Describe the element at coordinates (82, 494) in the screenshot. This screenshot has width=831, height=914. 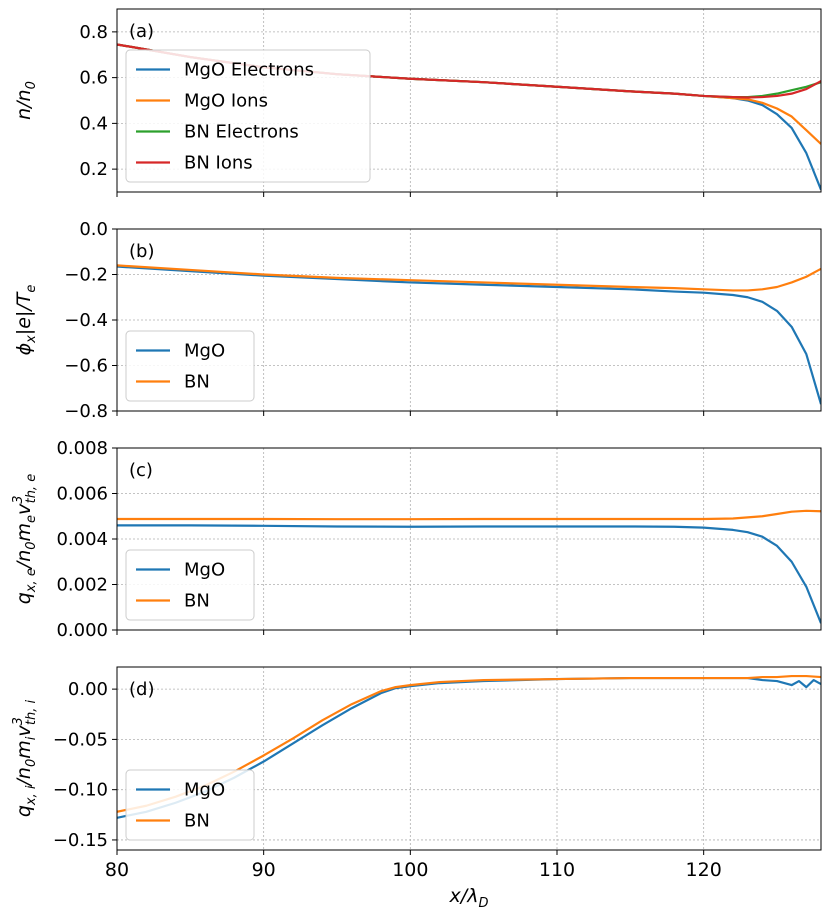
I see `y-tick-label: 0.006` at that location.